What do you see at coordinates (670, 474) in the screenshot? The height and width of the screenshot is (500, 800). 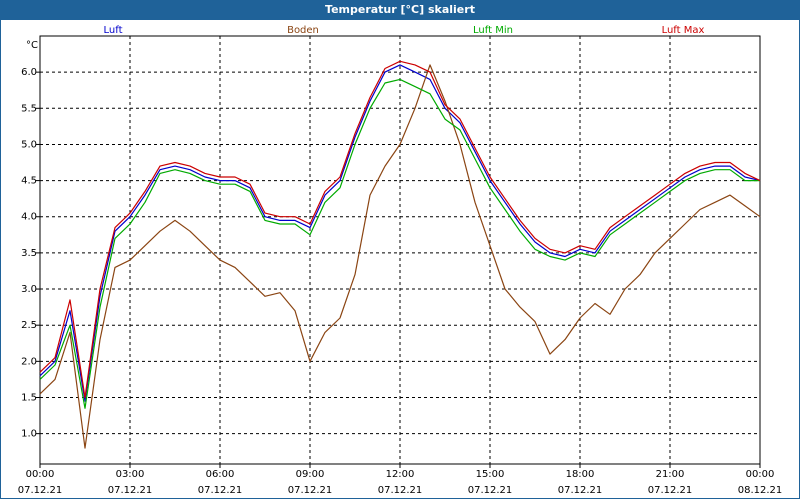 I see `x-tick-label-time: 21:00` at bounding box center [670, 474].